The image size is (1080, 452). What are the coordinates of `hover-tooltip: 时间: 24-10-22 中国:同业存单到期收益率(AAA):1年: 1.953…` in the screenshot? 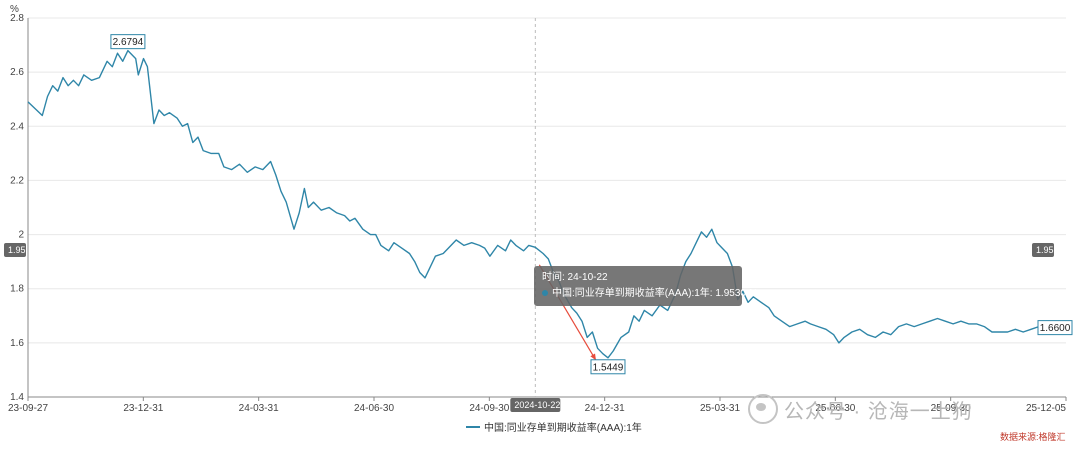 It's located at (646, 286).